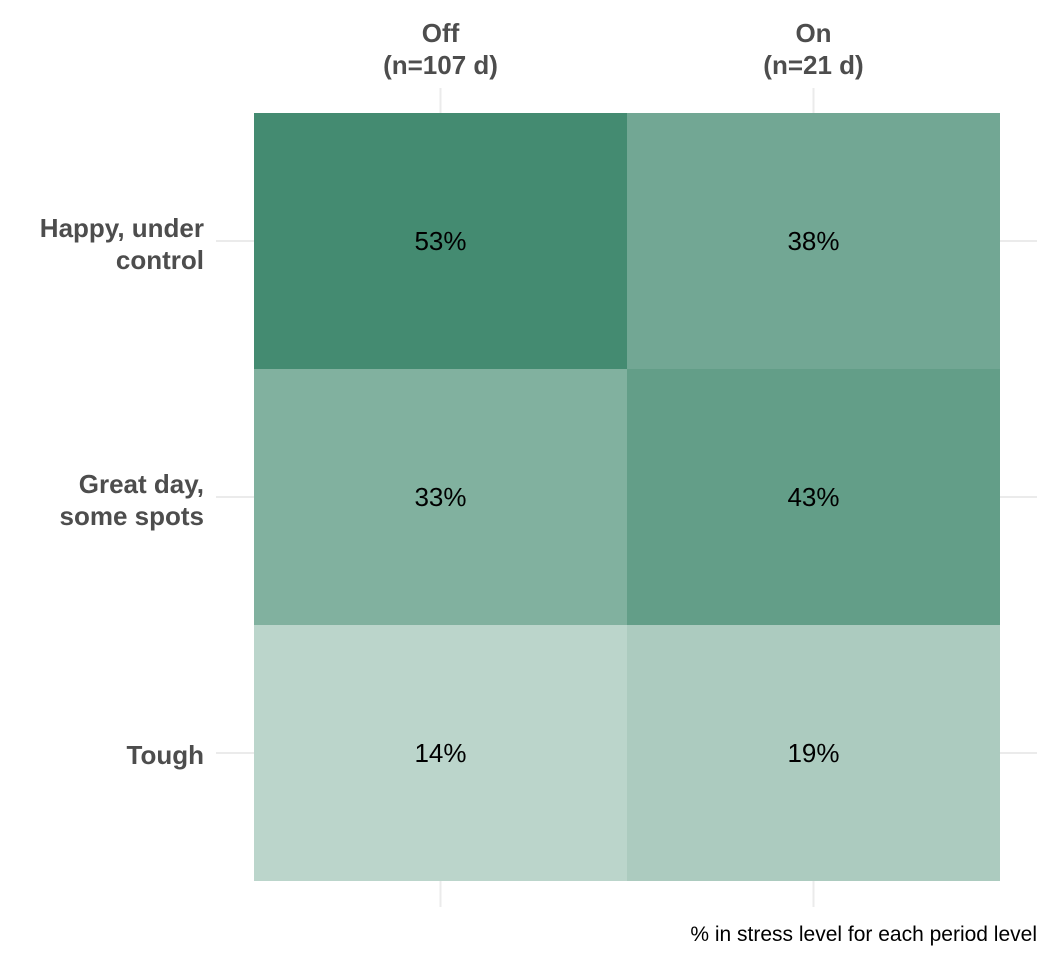 The height and width of the screenshot is (960, 1056). I want to click on cell-value-label: 43%, so click(813, 497).